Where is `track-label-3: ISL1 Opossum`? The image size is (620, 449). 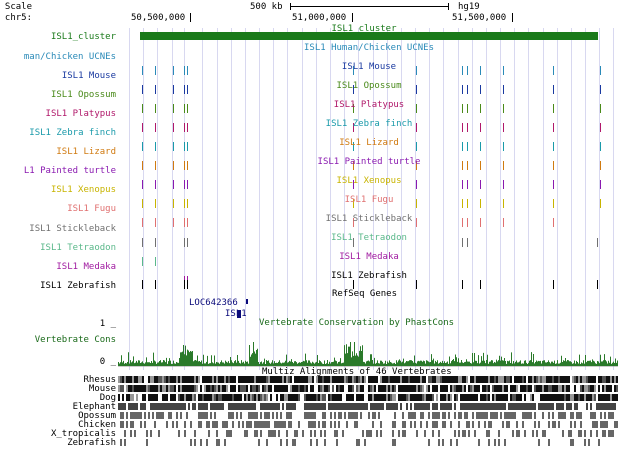
track-label-3: ISL1 Opossum is located at coordinates (83, 95).